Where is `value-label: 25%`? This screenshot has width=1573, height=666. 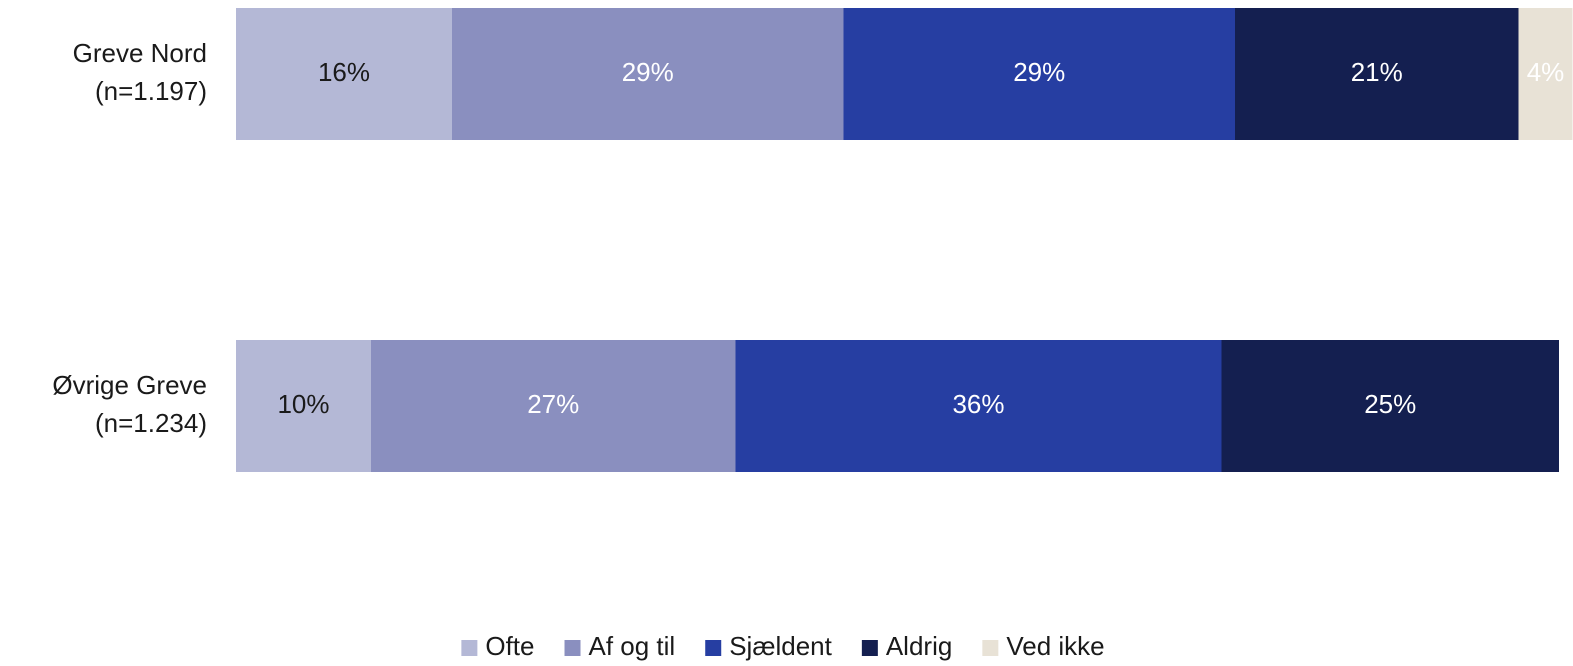
value-label: 25% is located at coordinates (1390, 404).